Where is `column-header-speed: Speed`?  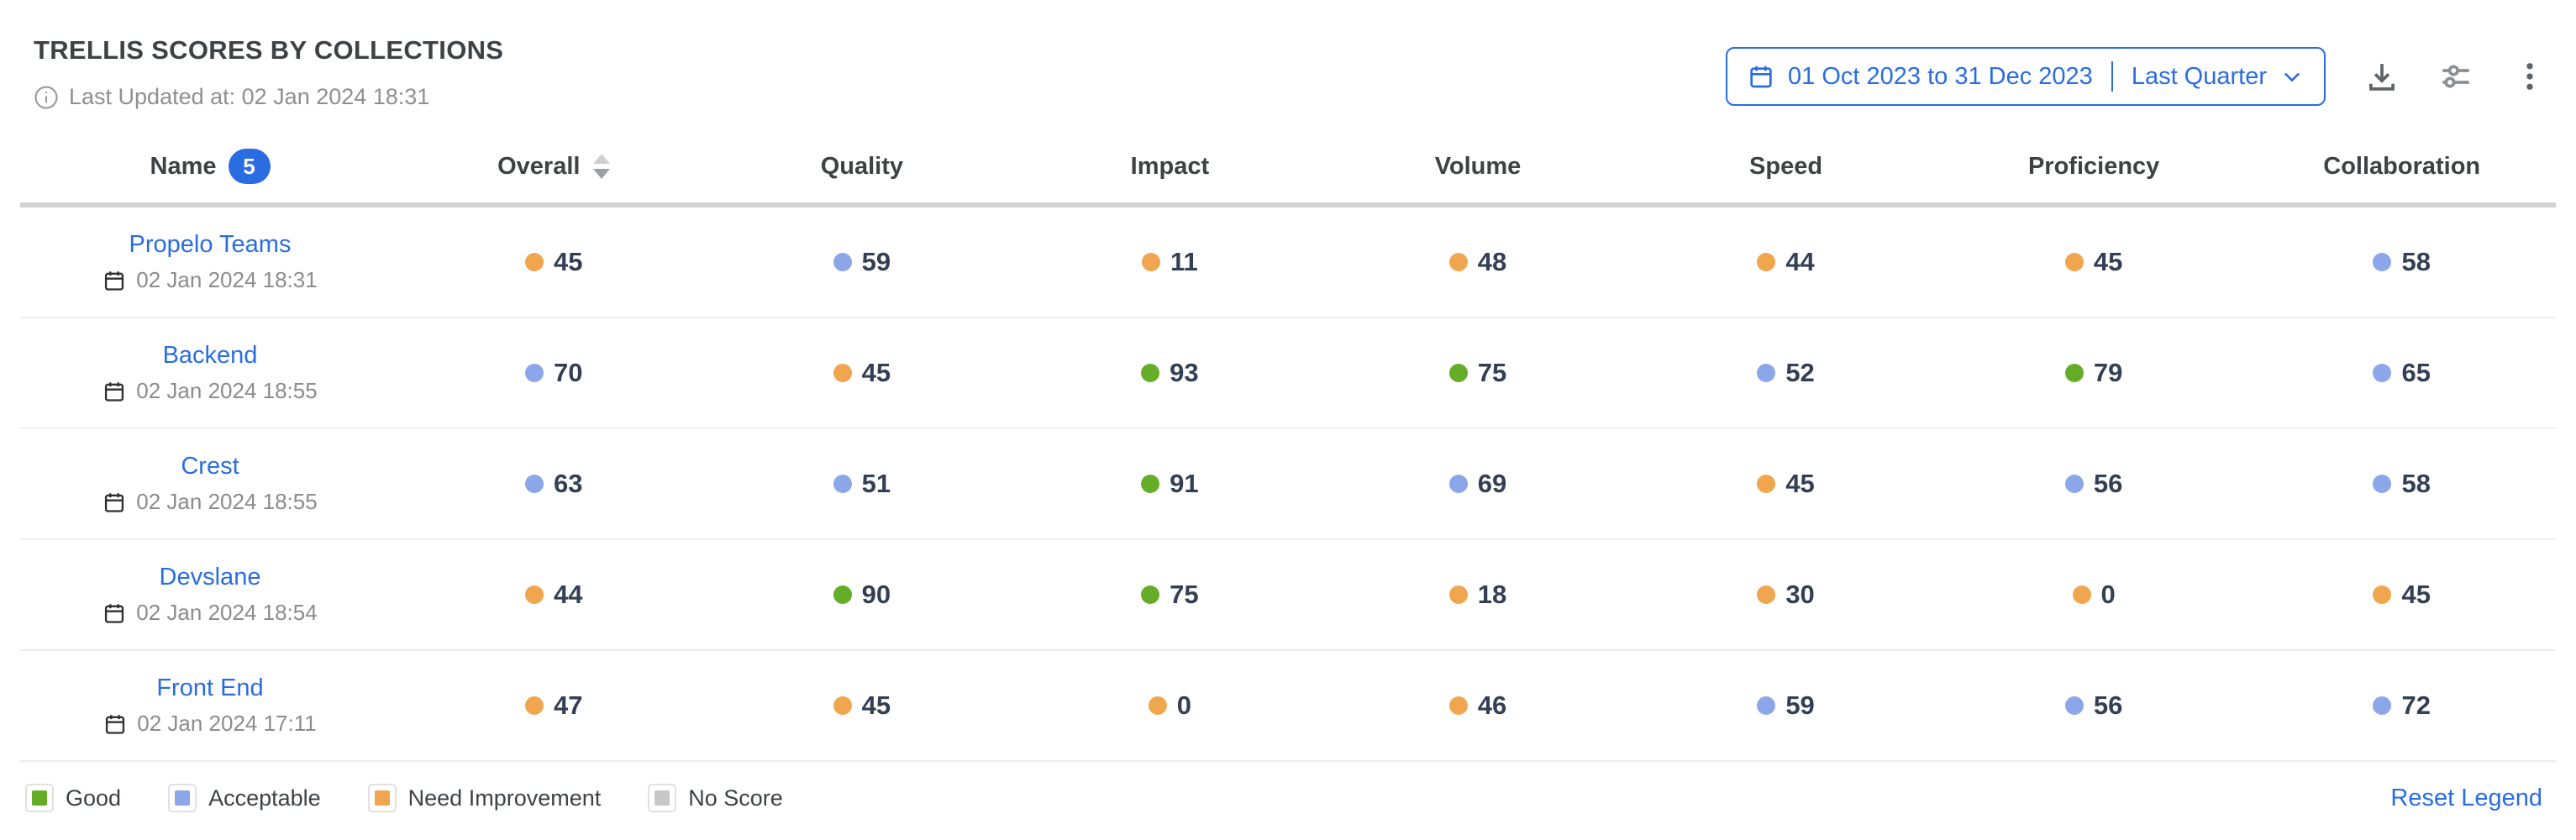
column-header-speed: Speed is located at coordinates (1786, 167).